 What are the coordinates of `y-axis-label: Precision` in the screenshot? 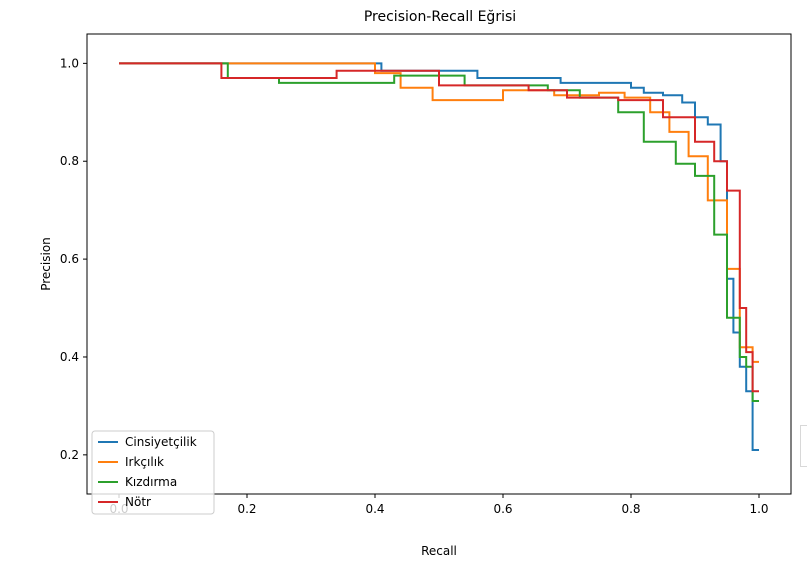 It's located at (46, 264).